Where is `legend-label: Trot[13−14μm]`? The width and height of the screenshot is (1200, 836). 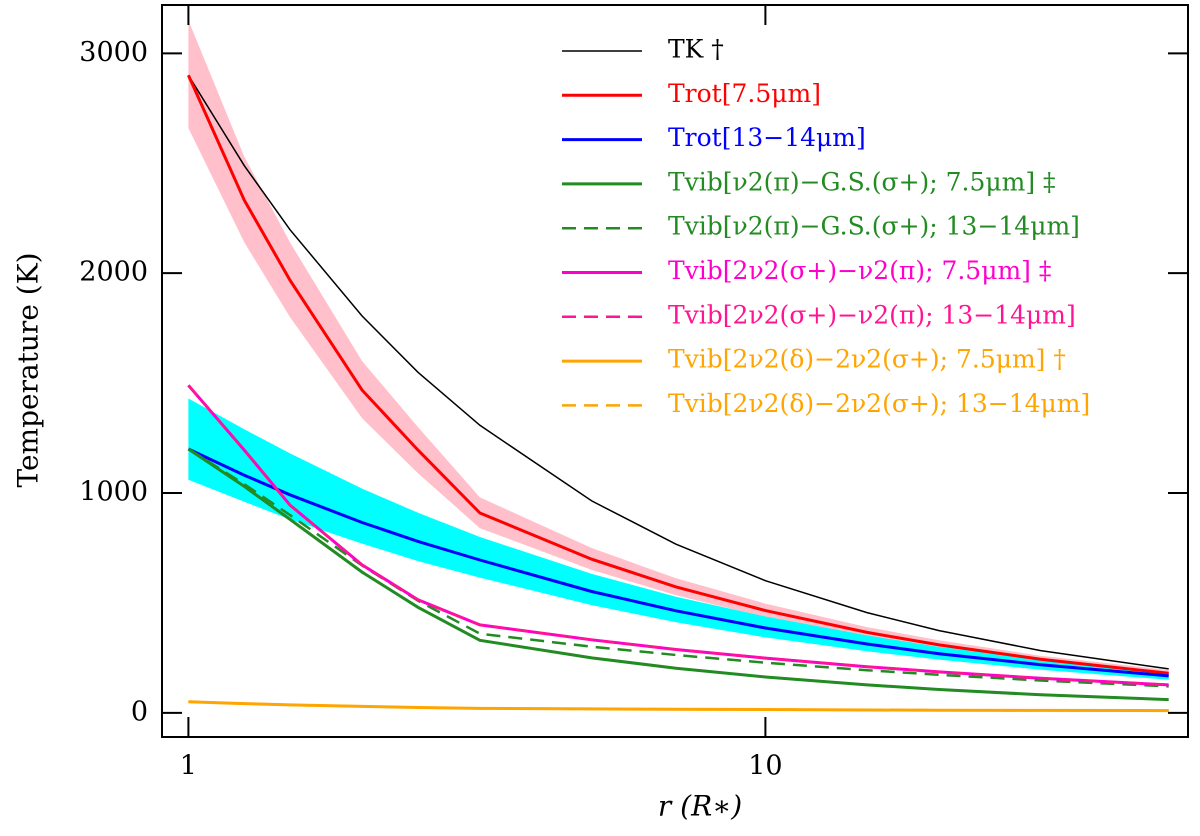
legend-label: Trot[13−14μm] is located at coordinates (767, 137).